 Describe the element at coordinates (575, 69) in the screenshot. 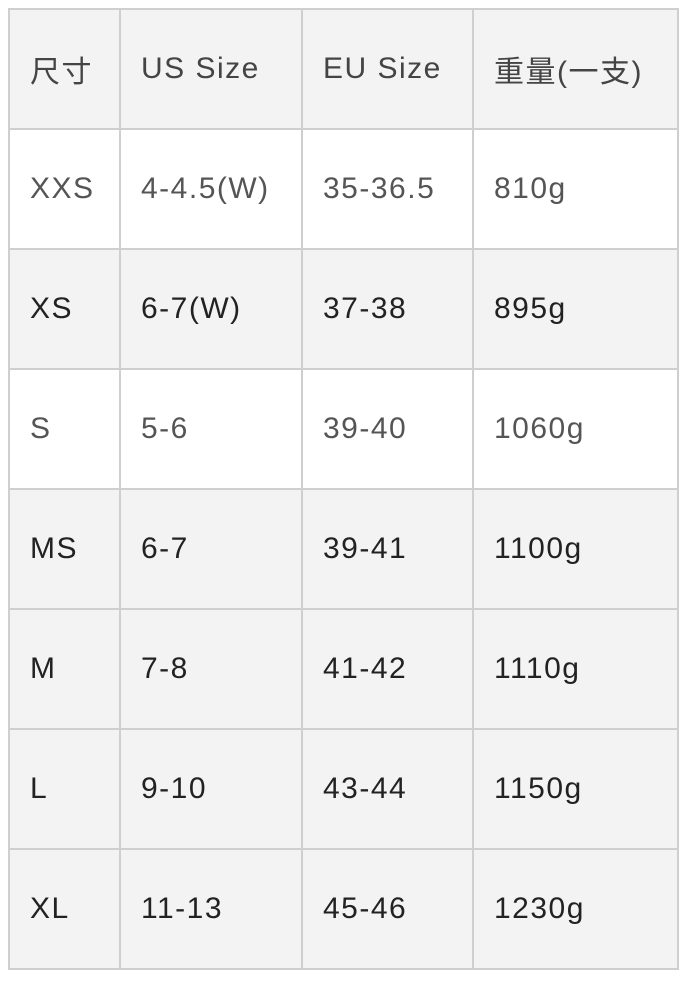

I see `header-weight: 重量(一支)` at that location.